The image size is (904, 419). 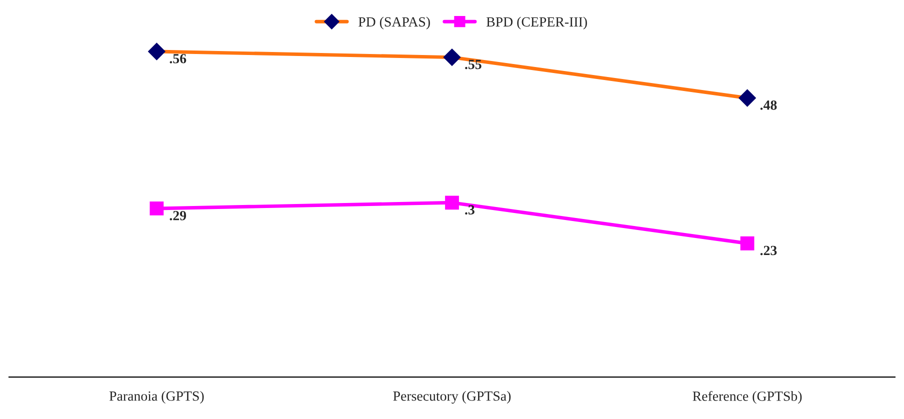 I want to click on x-tick-label: Paranoia (GPTS), so click(x=156, y=397).